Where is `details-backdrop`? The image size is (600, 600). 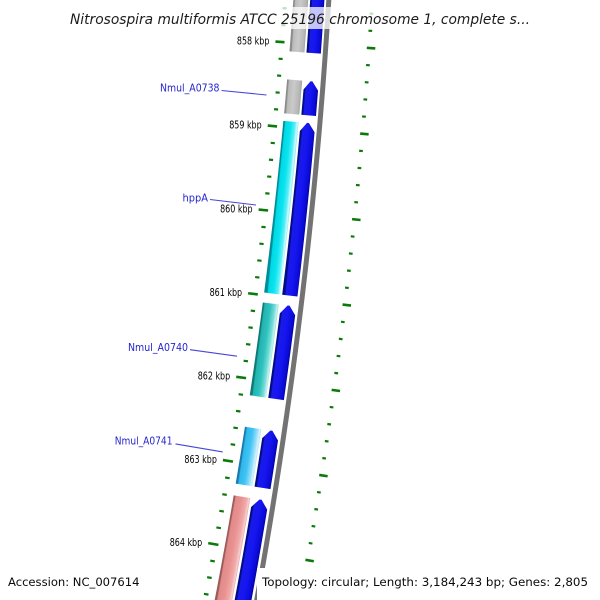 details-backdrop is located at coordinates (428, 584).